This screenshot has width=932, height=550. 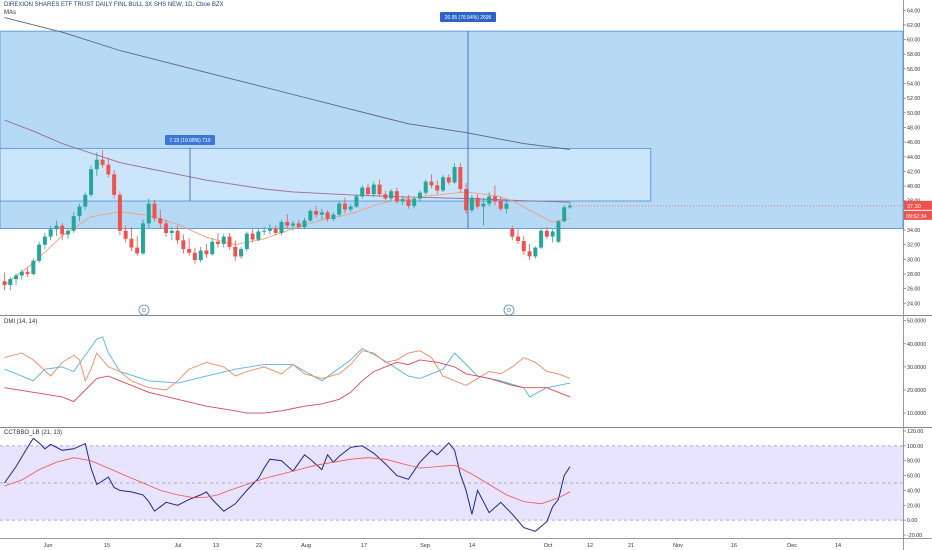 I want to click on y-tick-label: 30.0000, so click(x=916, y=368).